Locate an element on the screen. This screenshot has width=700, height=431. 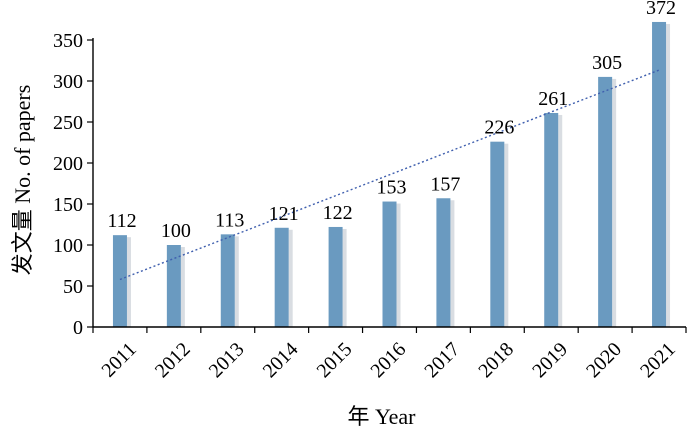
bar-shadow-2018 is located at coordinates (506, 235).